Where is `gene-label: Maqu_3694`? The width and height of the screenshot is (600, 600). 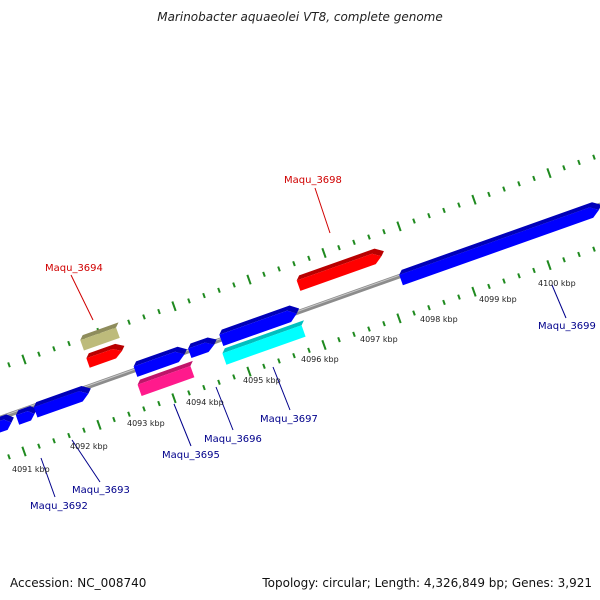 gene-label: Maqu_3694 is located at coordinates (74, 268).